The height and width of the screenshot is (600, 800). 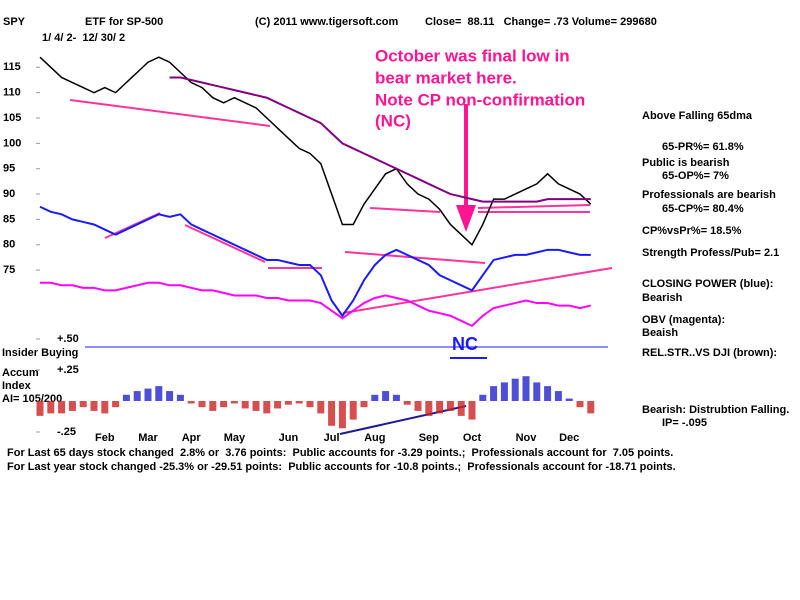 I want to click on symbol: SPY, so click(x=14, y=22).